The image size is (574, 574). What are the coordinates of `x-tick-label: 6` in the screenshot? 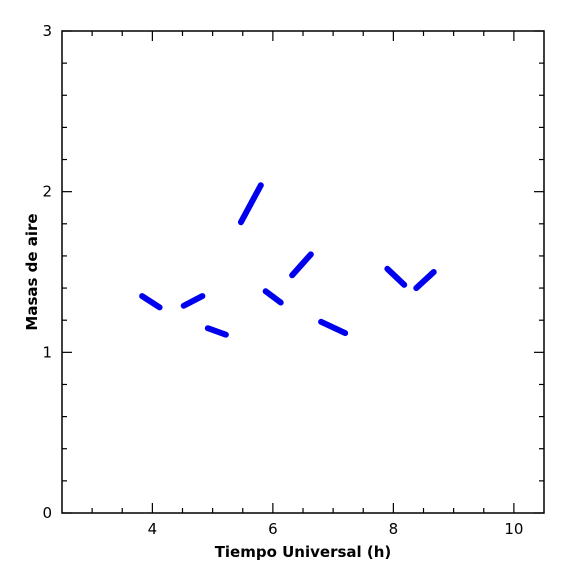 It's located at (273, 529).